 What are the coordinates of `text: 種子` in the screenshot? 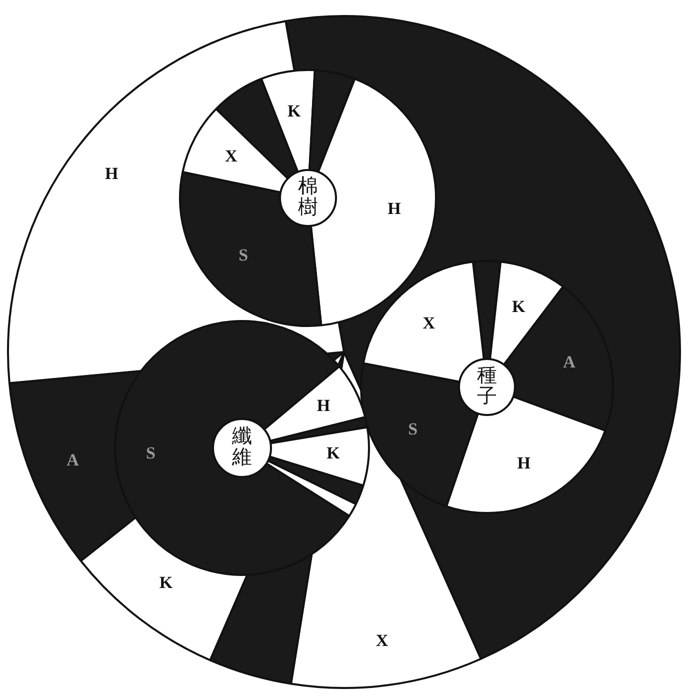 It's located at (487, 385).